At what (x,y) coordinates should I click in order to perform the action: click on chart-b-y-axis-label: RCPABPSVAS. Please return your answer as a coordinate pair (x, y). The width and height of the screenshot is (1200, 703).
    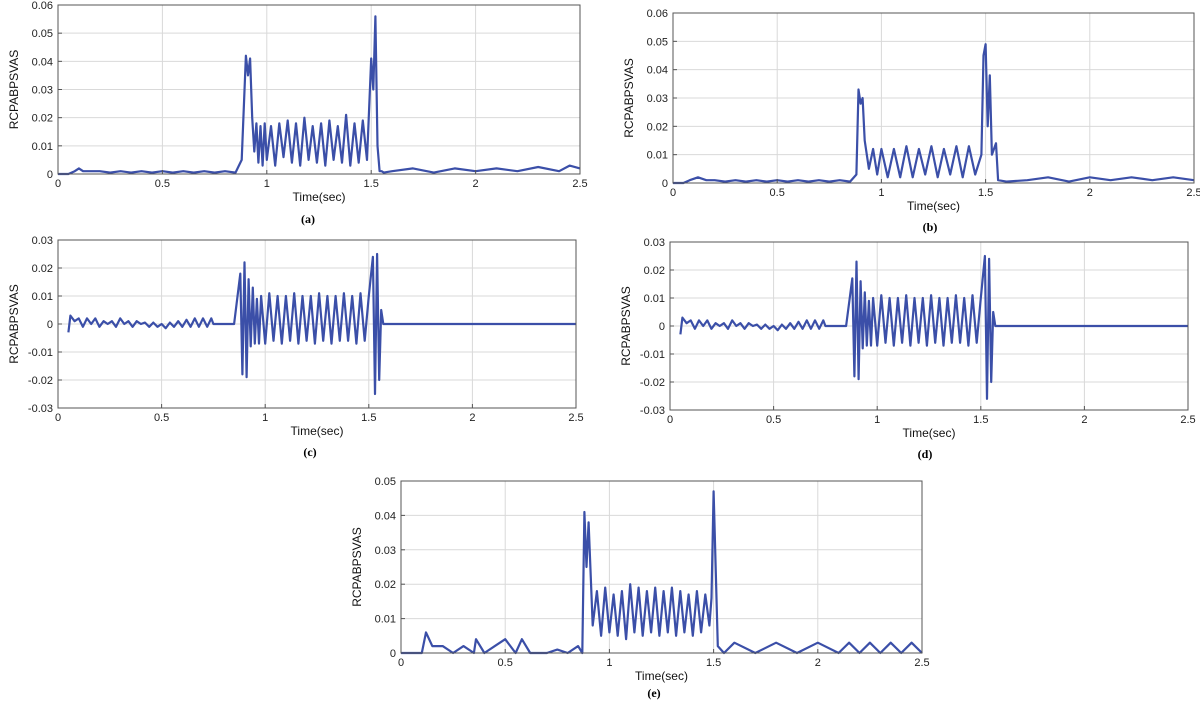
    Looking at the image, I should click on (629, 98).